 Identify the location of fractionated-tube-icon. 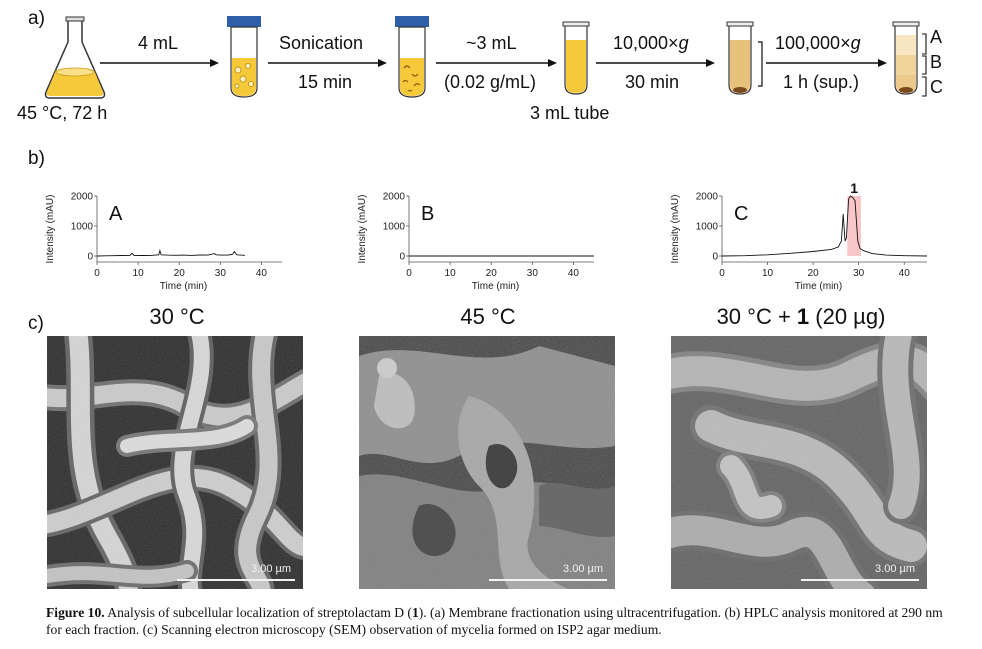
(906, 58).